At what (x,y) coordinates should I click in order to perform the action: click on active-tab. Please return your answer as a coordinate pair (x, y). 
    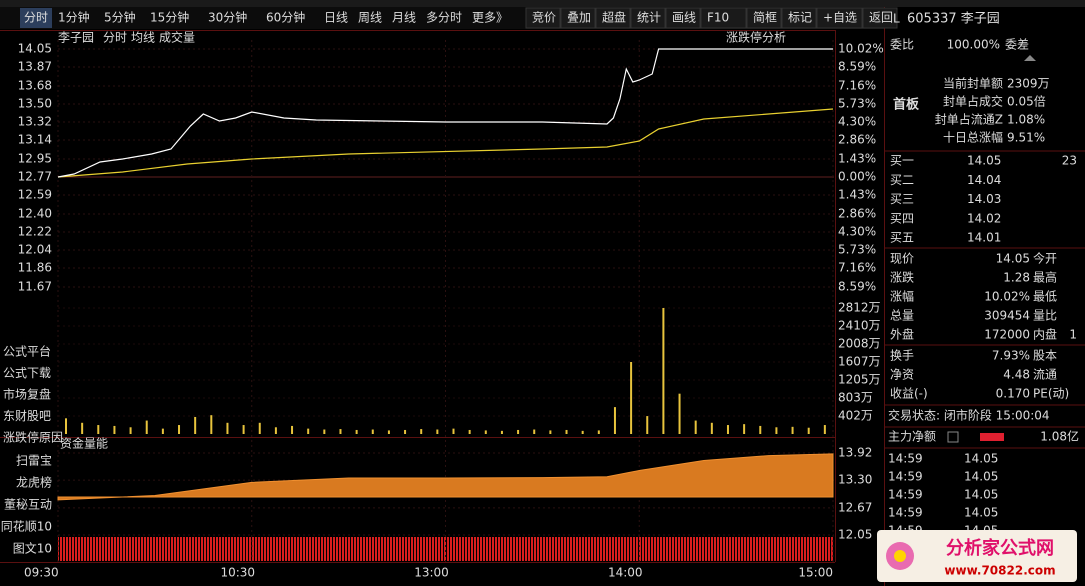
    Looking at the image, I should click on (36, 18).